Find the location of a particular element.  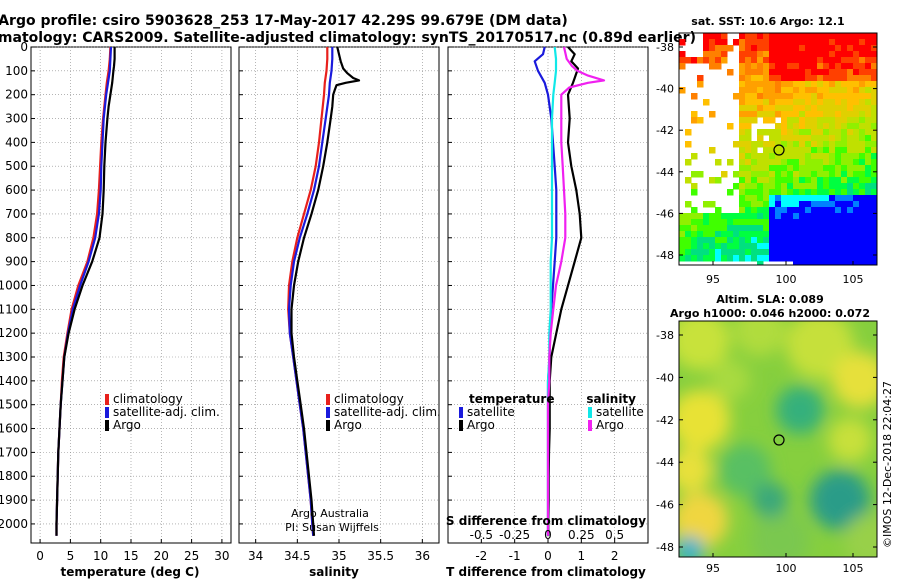

xtick-label: 25 is located at coordinates (191, 556).